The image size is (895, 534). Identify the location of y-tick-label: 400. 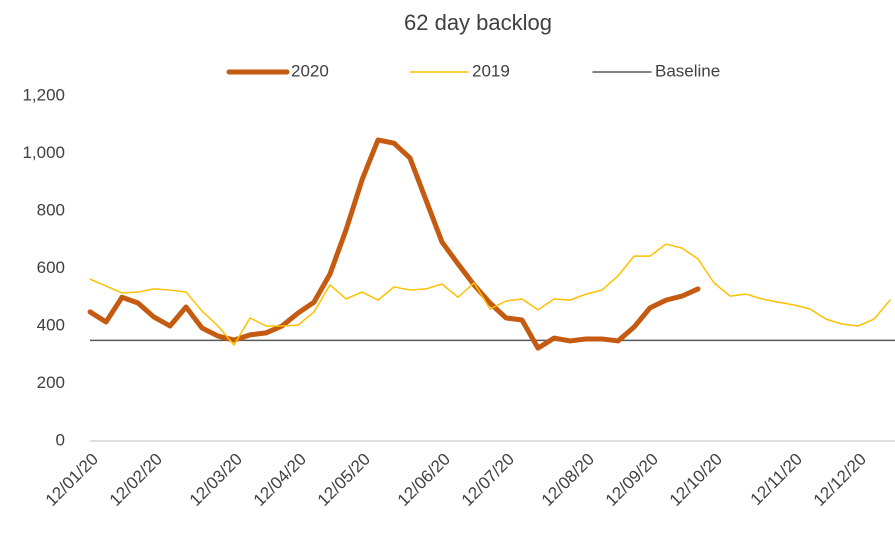
(51, 324).